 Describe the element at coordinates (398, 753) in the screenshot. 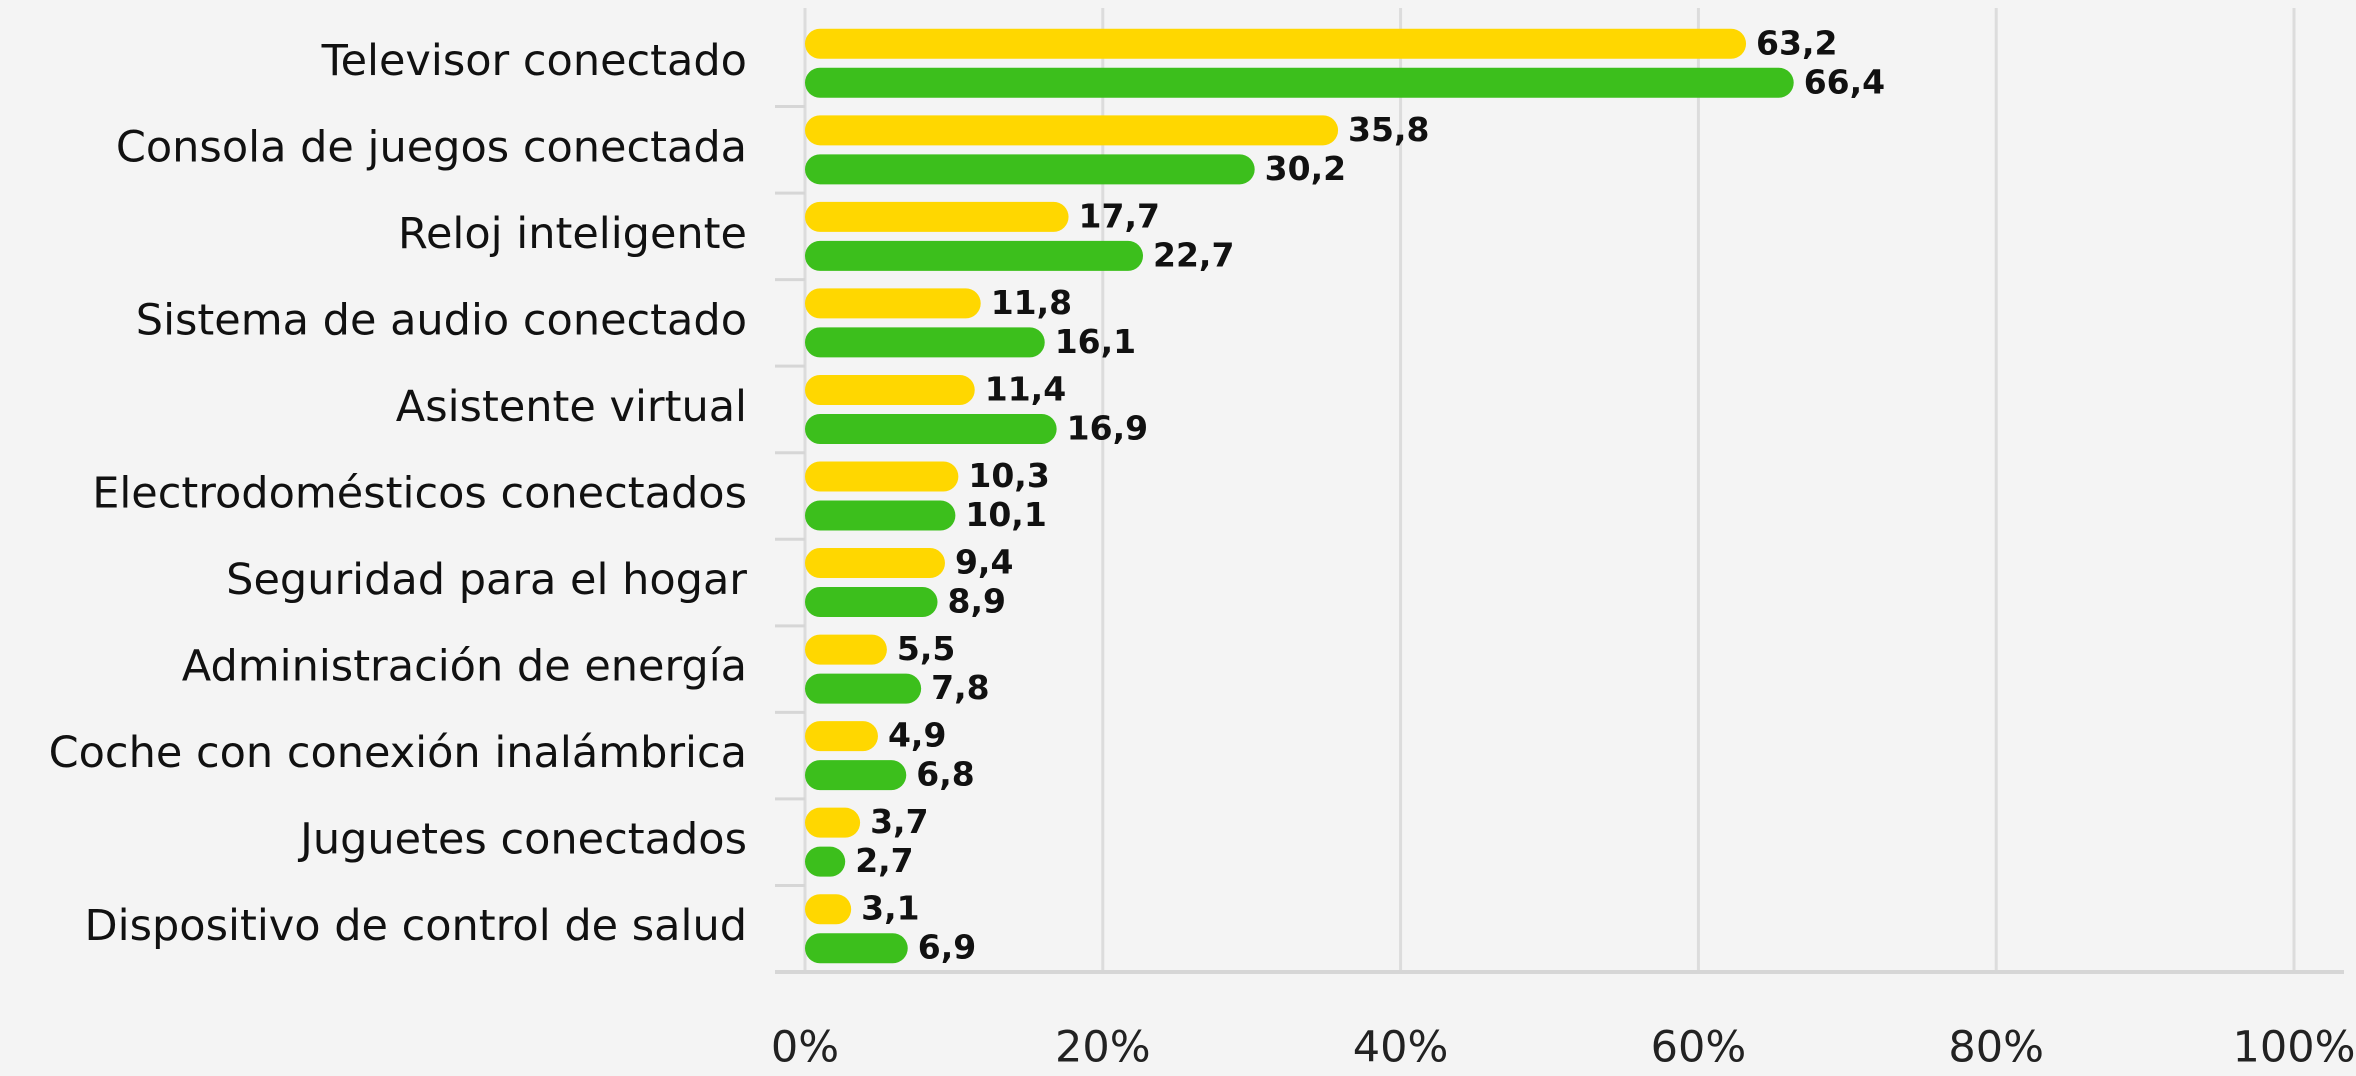

I see `category-label: Coche con conexión inalámbrica` at that location.